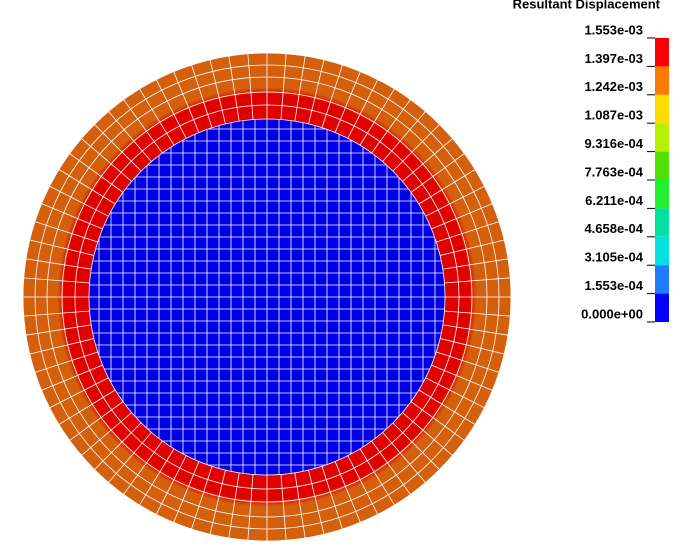  I want to click on legend-label: 3.105e-04, so click(613, 257).